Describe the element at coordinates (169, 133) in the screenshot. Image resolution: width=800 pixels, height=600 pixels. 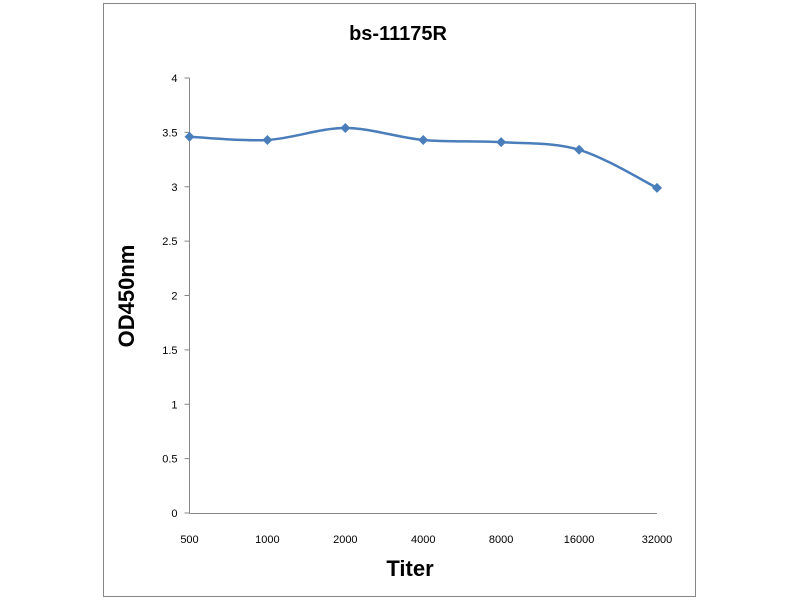
I see `y-tick-label: 3.5` at that location.